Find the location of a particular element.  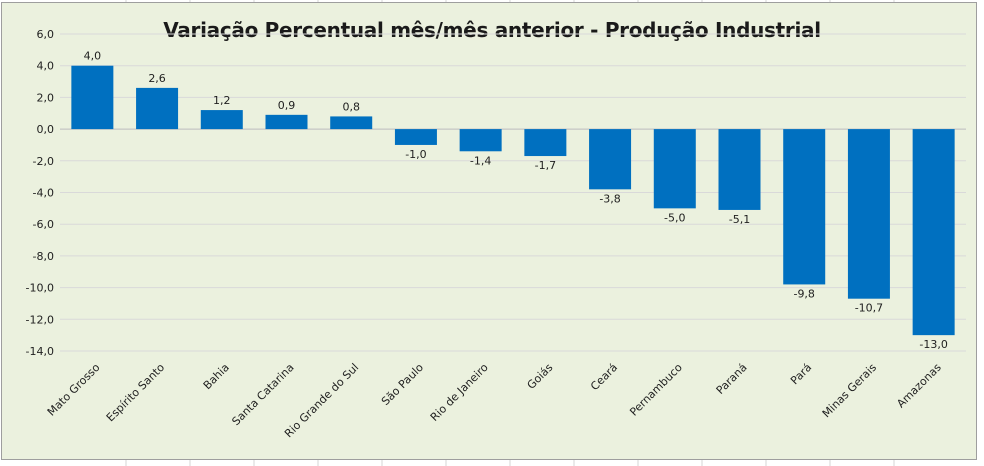

x-tick-label: Amazonas is located at coordinates (919, 386).